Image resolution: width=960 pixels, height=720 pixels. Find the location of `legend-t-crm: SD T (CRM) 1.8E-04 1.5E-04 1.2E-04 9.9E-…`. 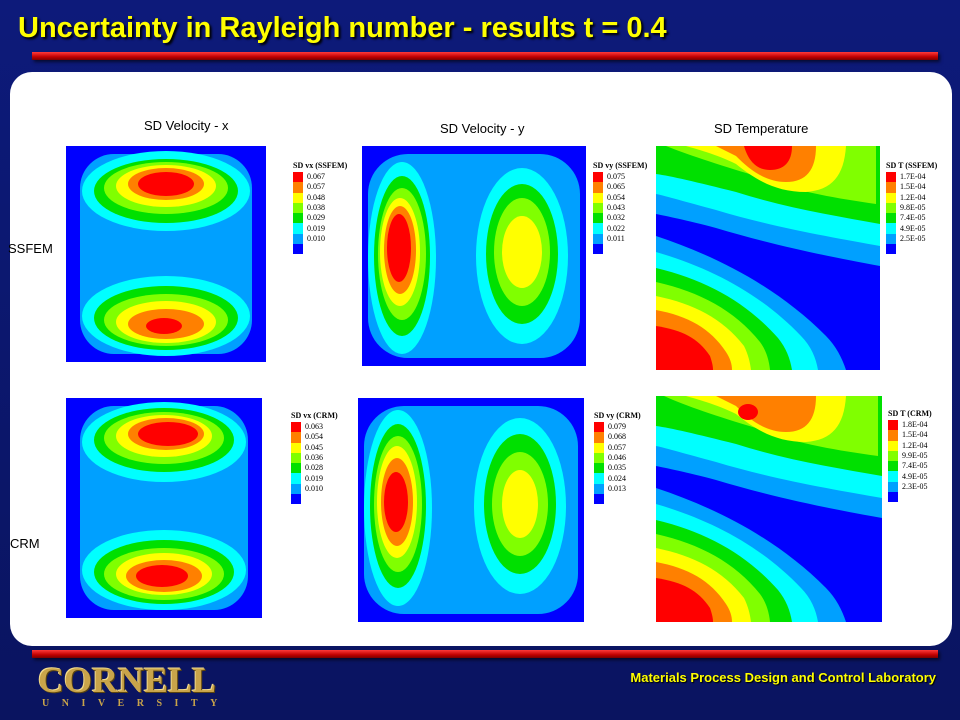

legend-t-crm: SD T (CRM) 1.8E-04 1.5E-04 1.2E-04 9.9E-… is located at coordinates (910, 455).